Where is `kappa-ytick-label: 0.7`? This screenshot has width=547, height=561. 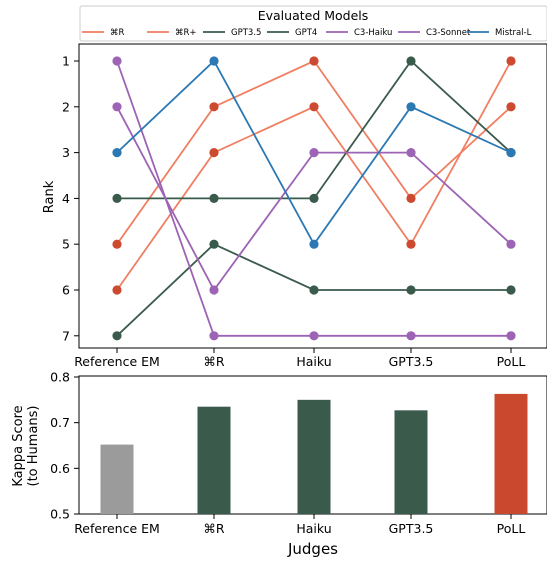 kappa-ytick-label: 0.7 is located at coordinates (60, 422).